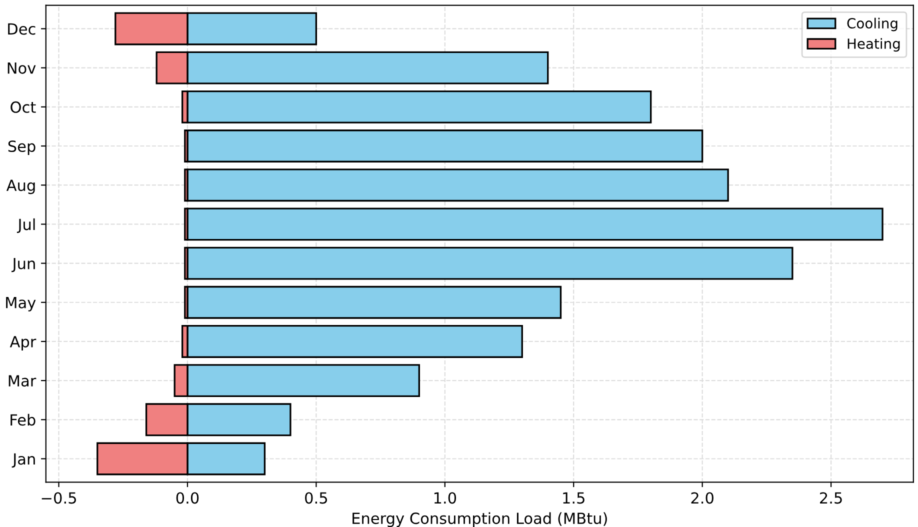 The image size is (918, 527). I want to click on y-tick-label: Apr, so click(23, 343).